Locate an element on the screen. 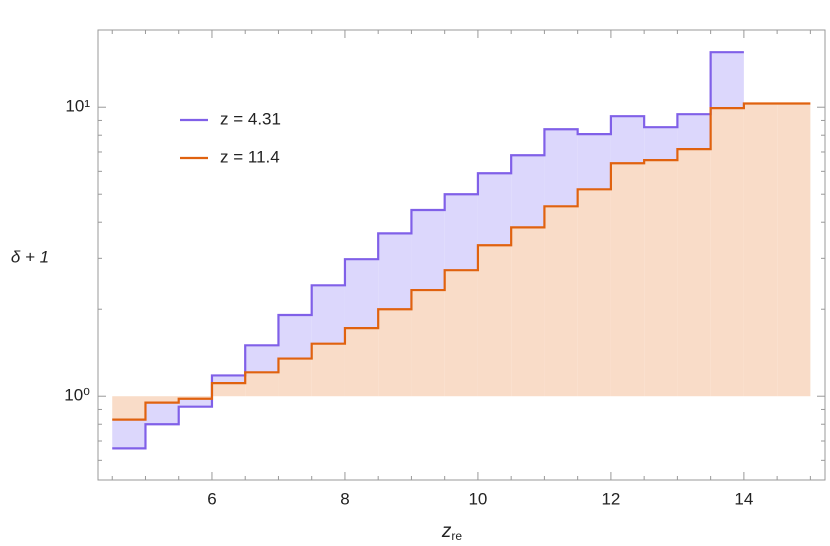  x-tick-label: 6 is located at coordinates (211, 498).